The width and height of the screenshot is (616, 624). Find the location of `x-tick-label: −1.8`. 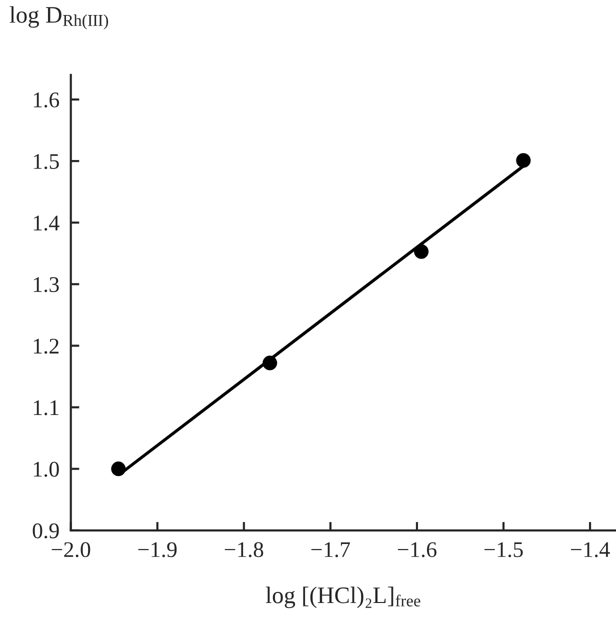

x-tick-label: −1.8 is located at coordinates (244, 550).